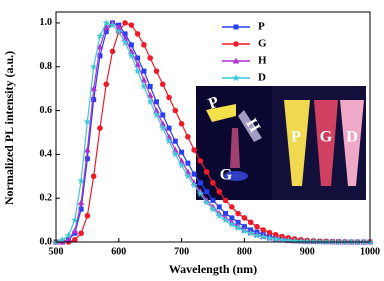 The image size is (384, 281). I want to click on legend-label: D, so click(262, 78).